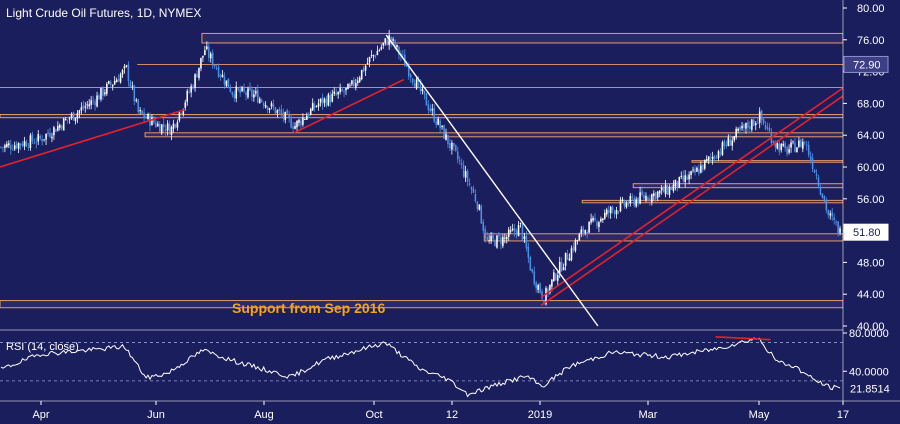 The image size is (900, 424). I want to click on x-tick-label: May, so click(759, 415).